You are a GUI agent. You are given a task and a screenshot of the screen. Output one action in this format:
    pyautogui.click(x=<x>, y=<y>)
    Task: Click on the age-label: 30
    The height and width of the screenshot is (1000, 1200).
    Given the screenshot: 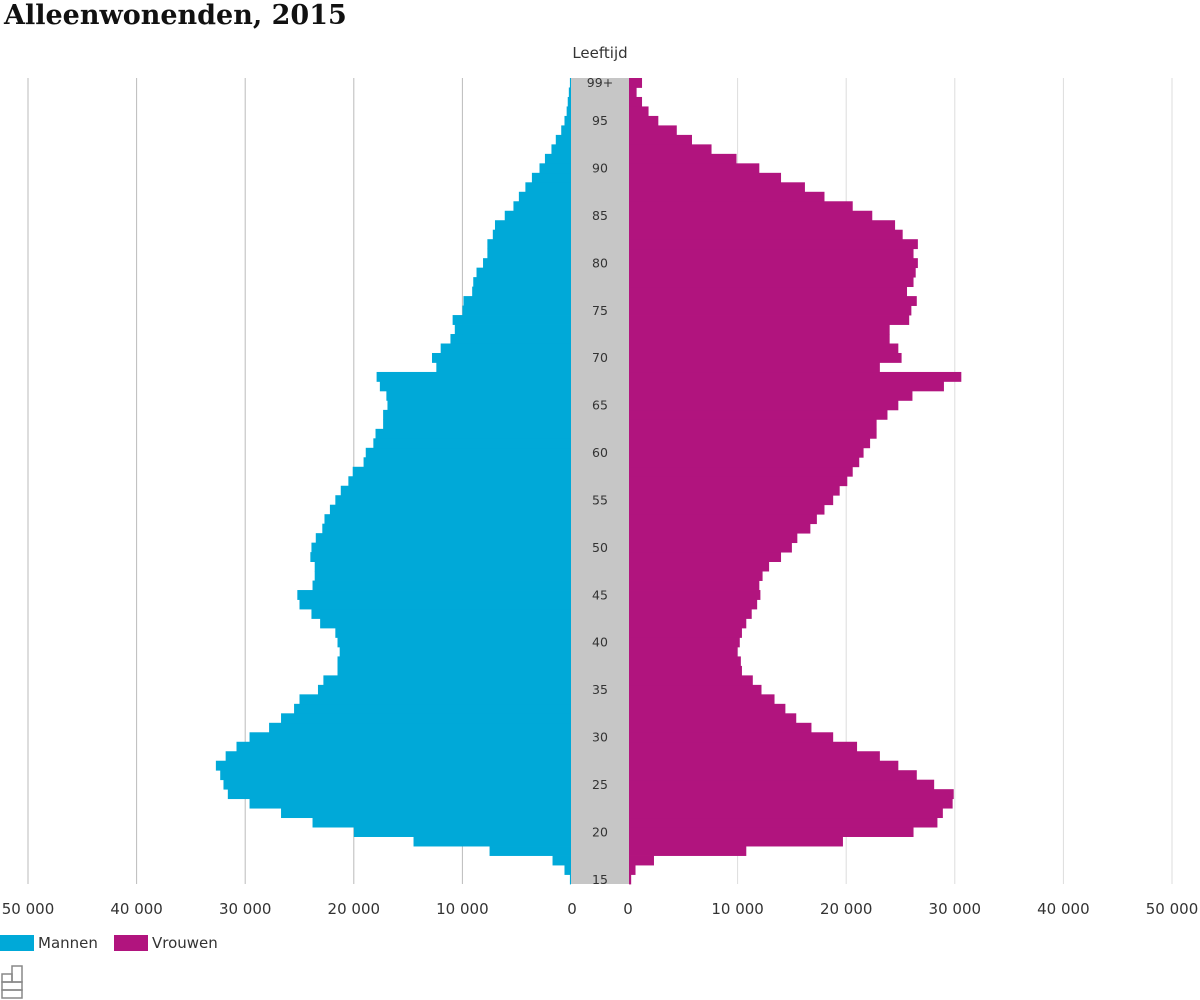 What is the action you would take?
    pyautogui.click(x=600, y=737)
    